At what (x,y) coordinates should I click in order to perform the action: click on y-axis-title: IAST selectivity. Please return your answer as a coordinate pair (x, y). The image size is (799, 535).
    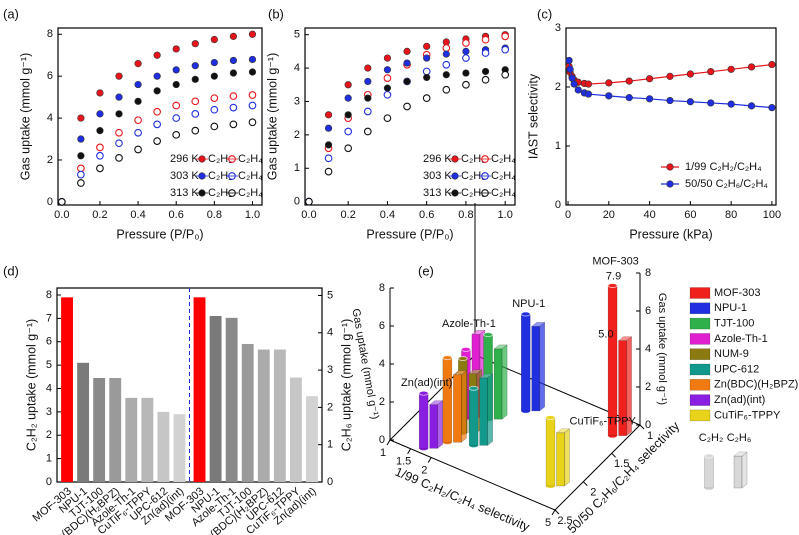
    Looking at the image, I should click on (533, 116).